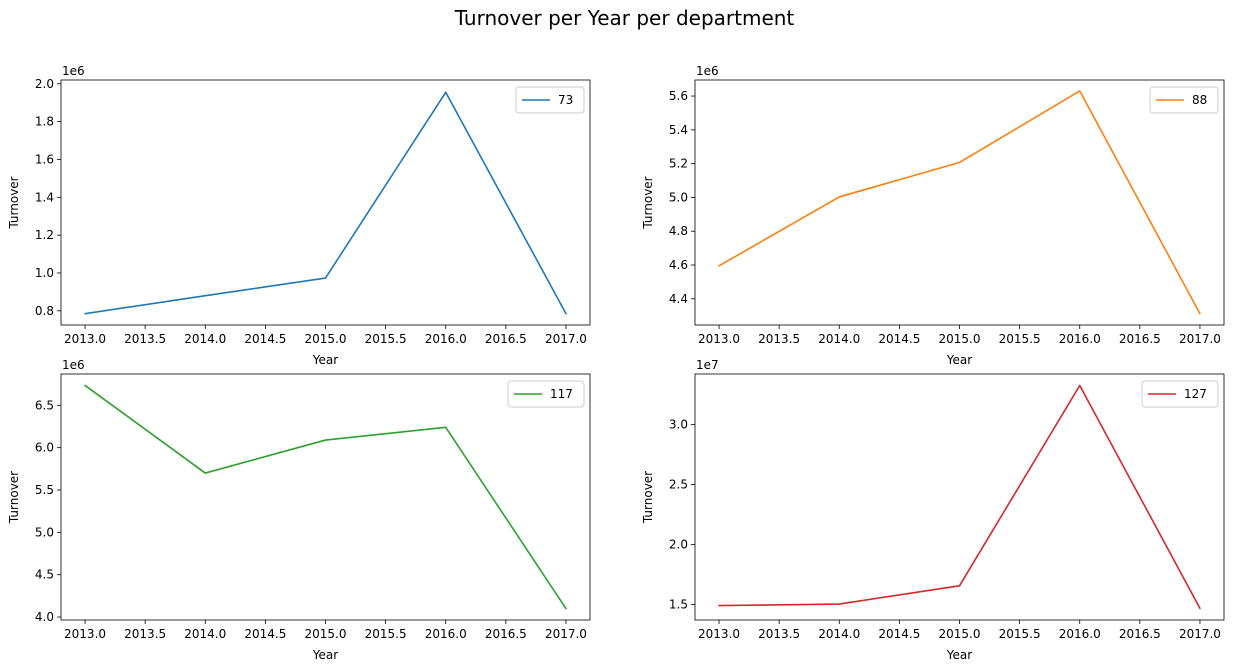 The image size is (1234, 672). Describe the element at coordinates (678, 484) in the screenshot. I see `y-tick-label: 2.5` at that location.